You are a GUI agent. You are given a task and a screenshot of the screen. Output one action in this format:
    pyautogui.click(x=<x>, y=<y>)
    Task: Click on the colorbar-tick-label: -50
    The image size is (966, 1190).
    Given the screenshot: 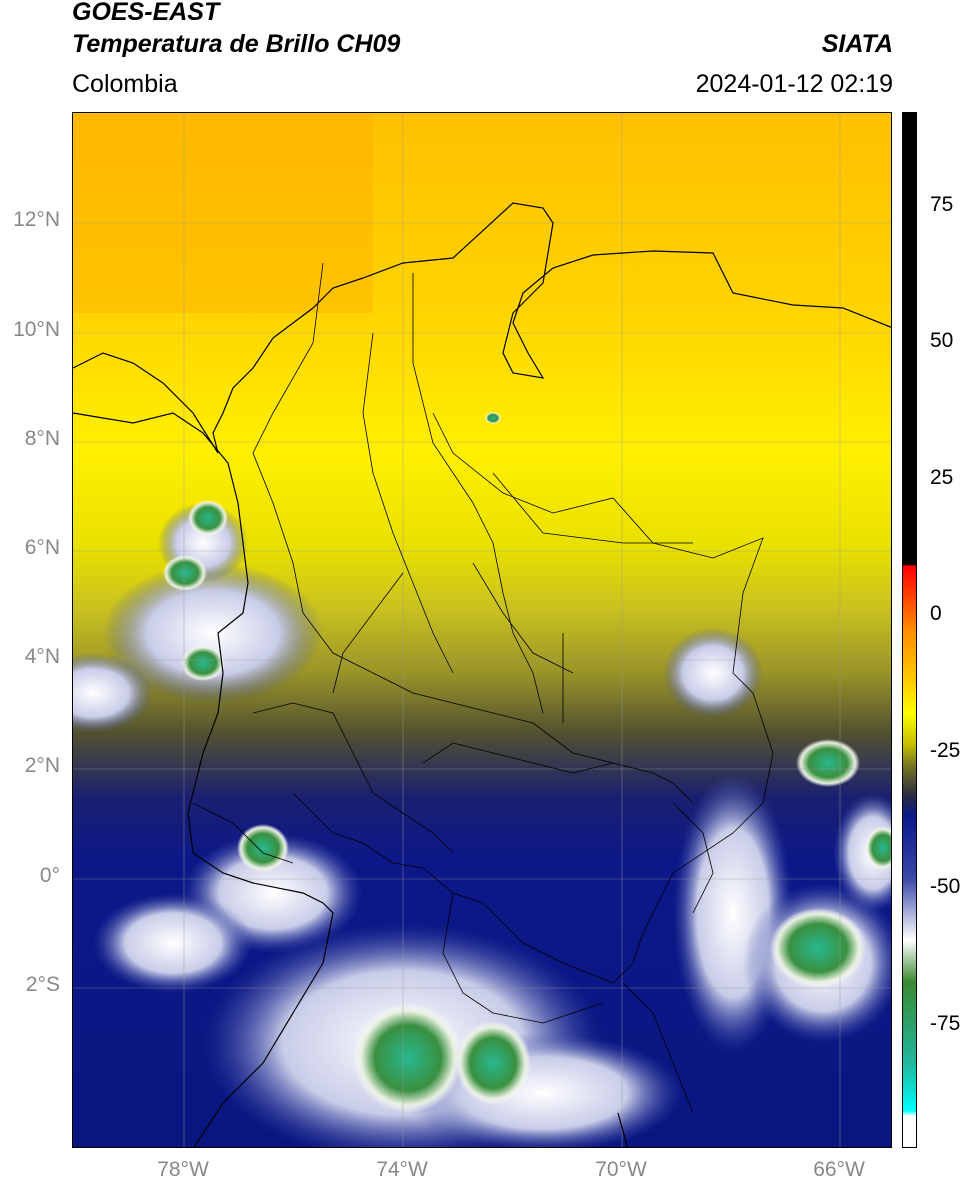 What is the action you would take?
    pyautogui.click(x=945, y=886)
    